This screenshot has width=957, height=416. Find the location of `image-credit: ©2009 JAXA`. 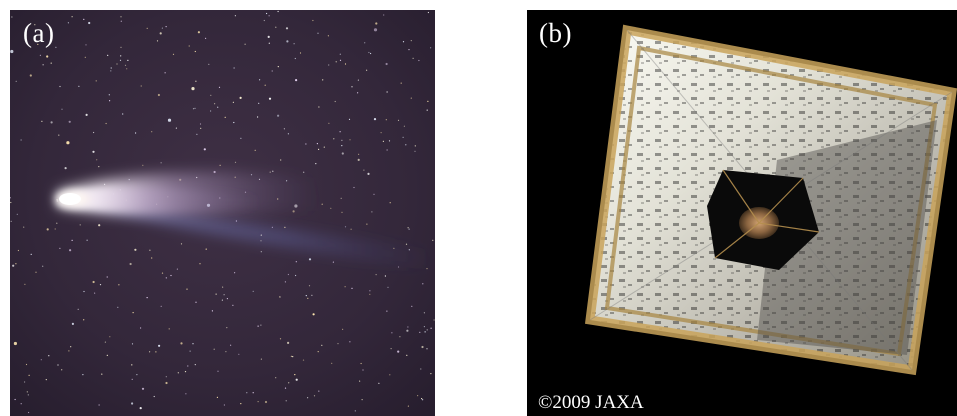

image-credit: ©2009 JAXA is located at coordinates (591, 402).